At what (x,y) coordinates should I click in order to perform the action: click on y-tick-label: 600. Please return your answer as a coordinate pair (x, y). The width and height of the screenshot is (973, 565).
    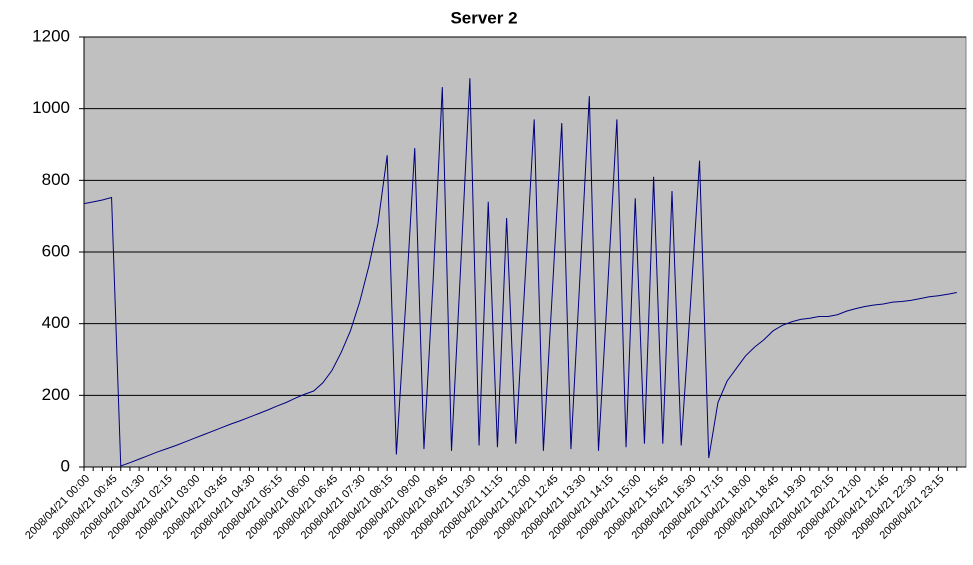
    Looking at the image, I should click on (56, 250).